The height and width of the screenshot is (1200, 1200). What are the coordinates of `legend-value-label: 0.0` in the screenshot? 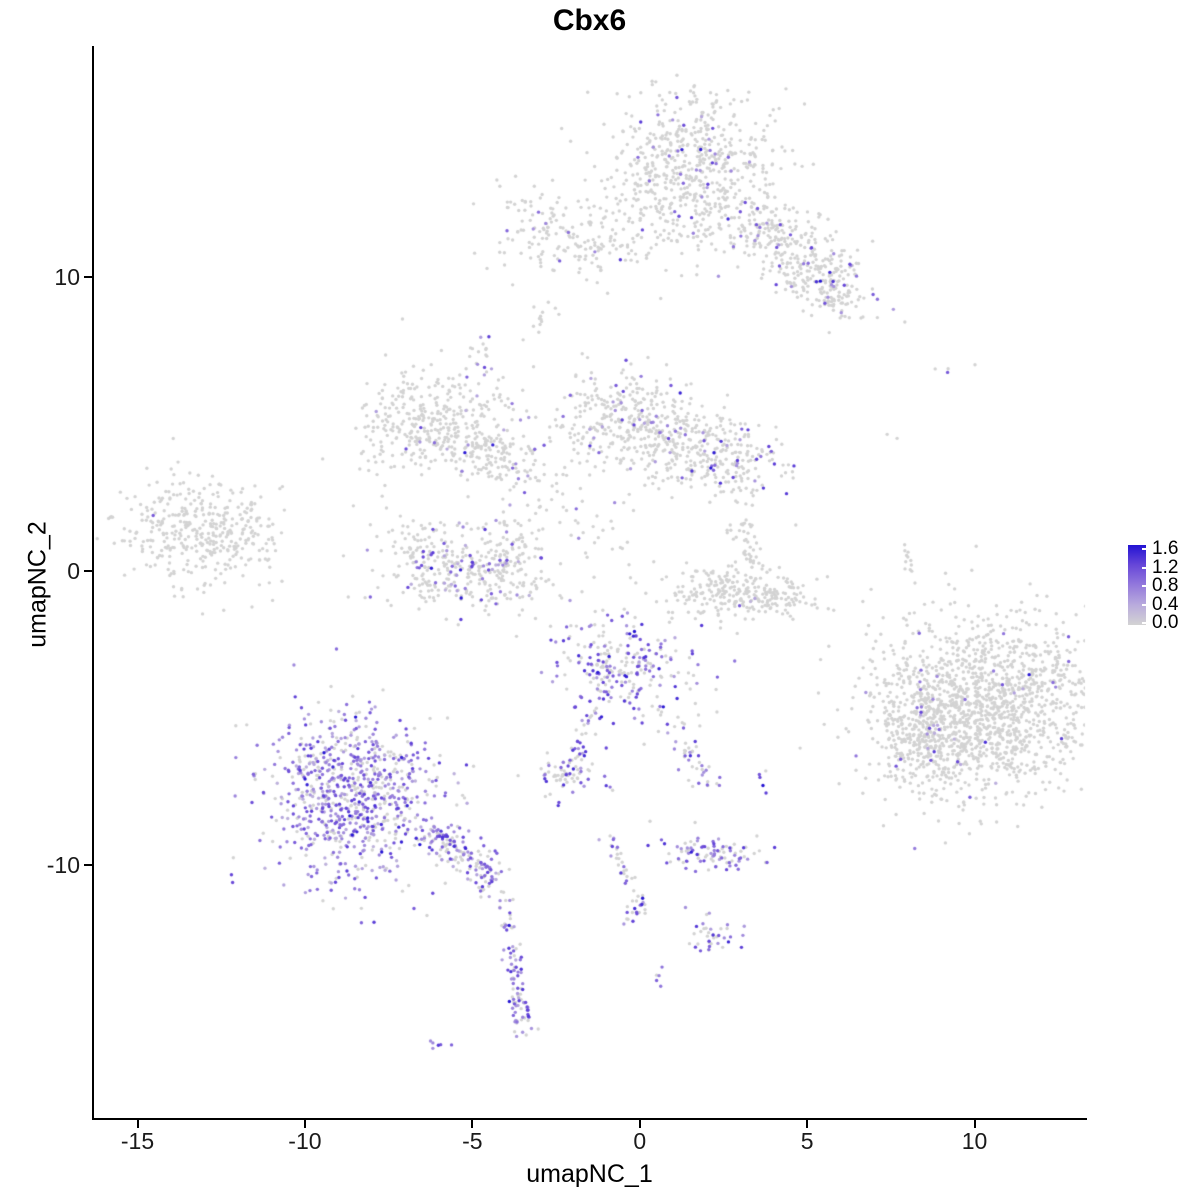 It's located at (1165, 622).